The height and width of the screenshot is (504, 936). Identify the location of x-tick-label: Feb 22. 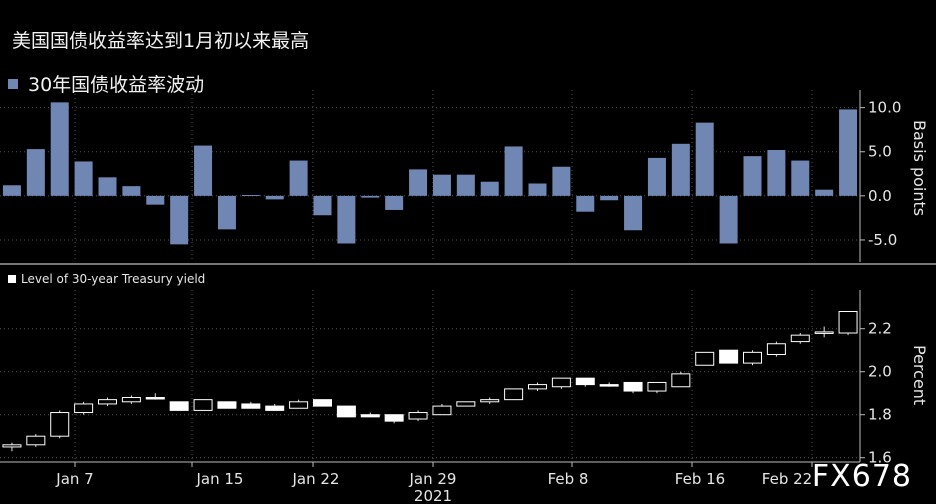
(787, 479).